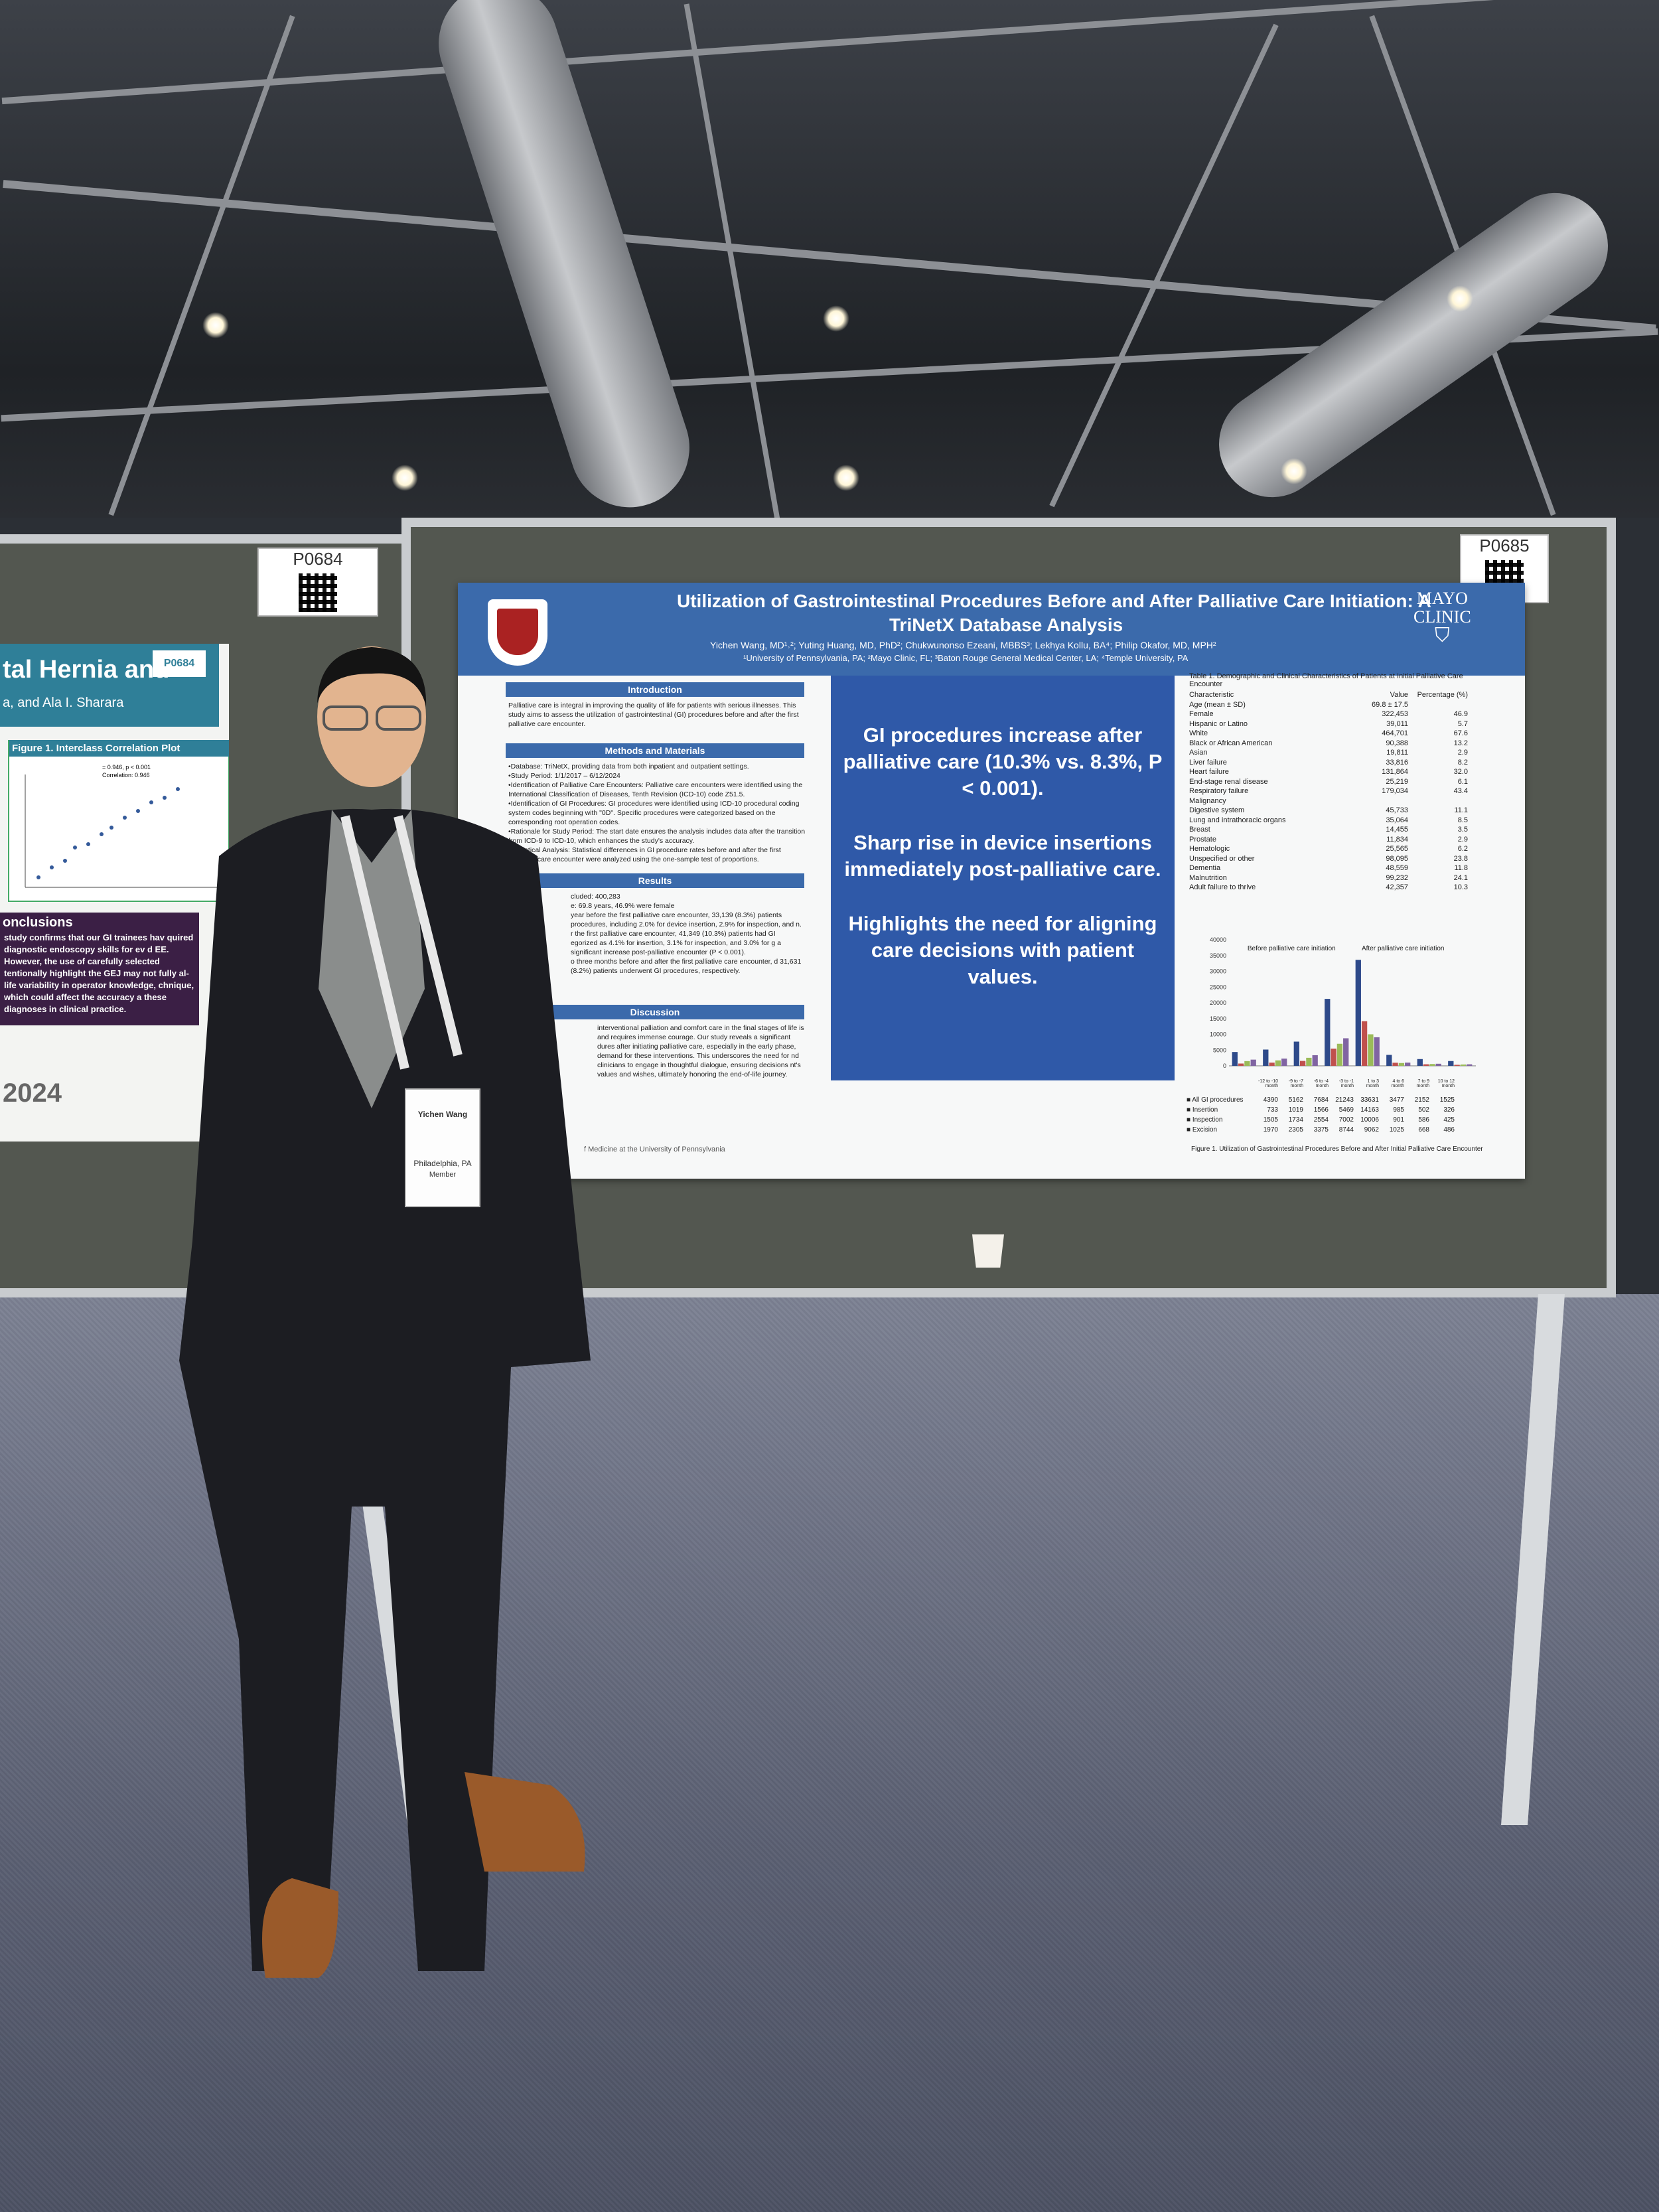 The image size is (1659, 2212). Describe the element at coordinates (1224, 1066) in the screenshot. I see `y-tick-label: 0` at that location.